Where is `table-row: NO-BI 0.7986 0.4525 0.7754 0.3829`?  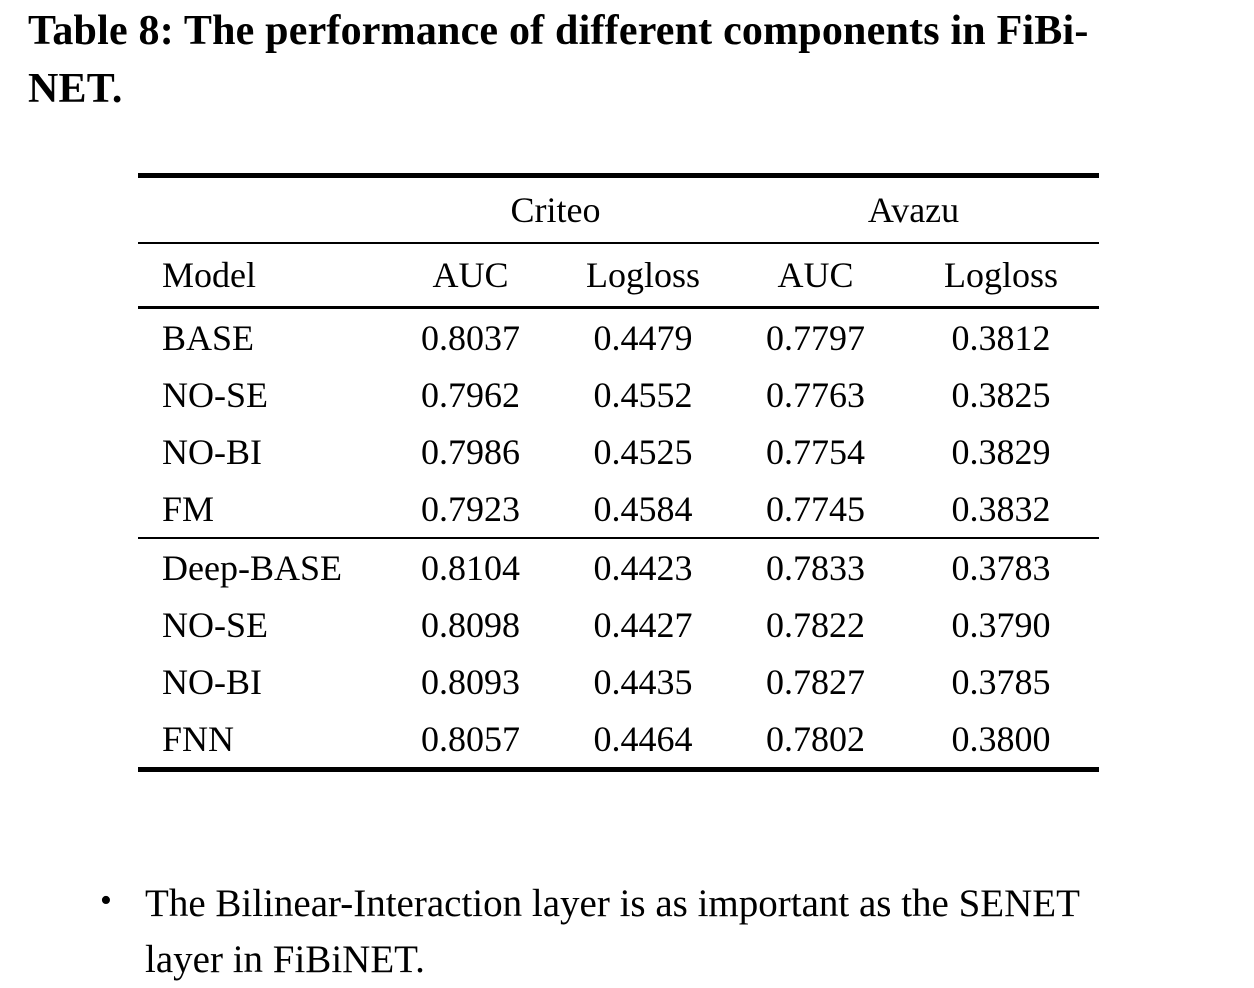 table-row: NO-BI 0.7986 0.4525 0.7754 0.3829 is located at coordinates (618, 451).